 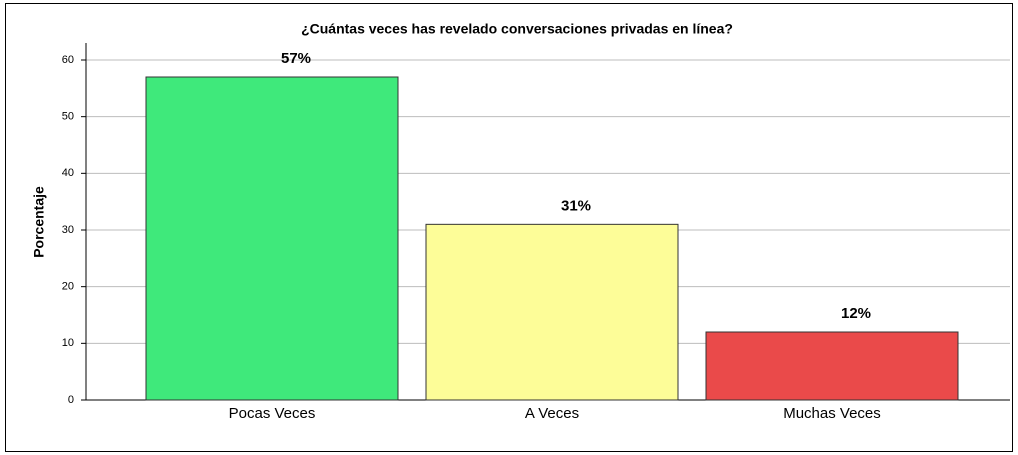 What do you see at coordinates (68, 117) in the screenshot?
I see `y-tick-label: 50` at bounding box center [68, 117].